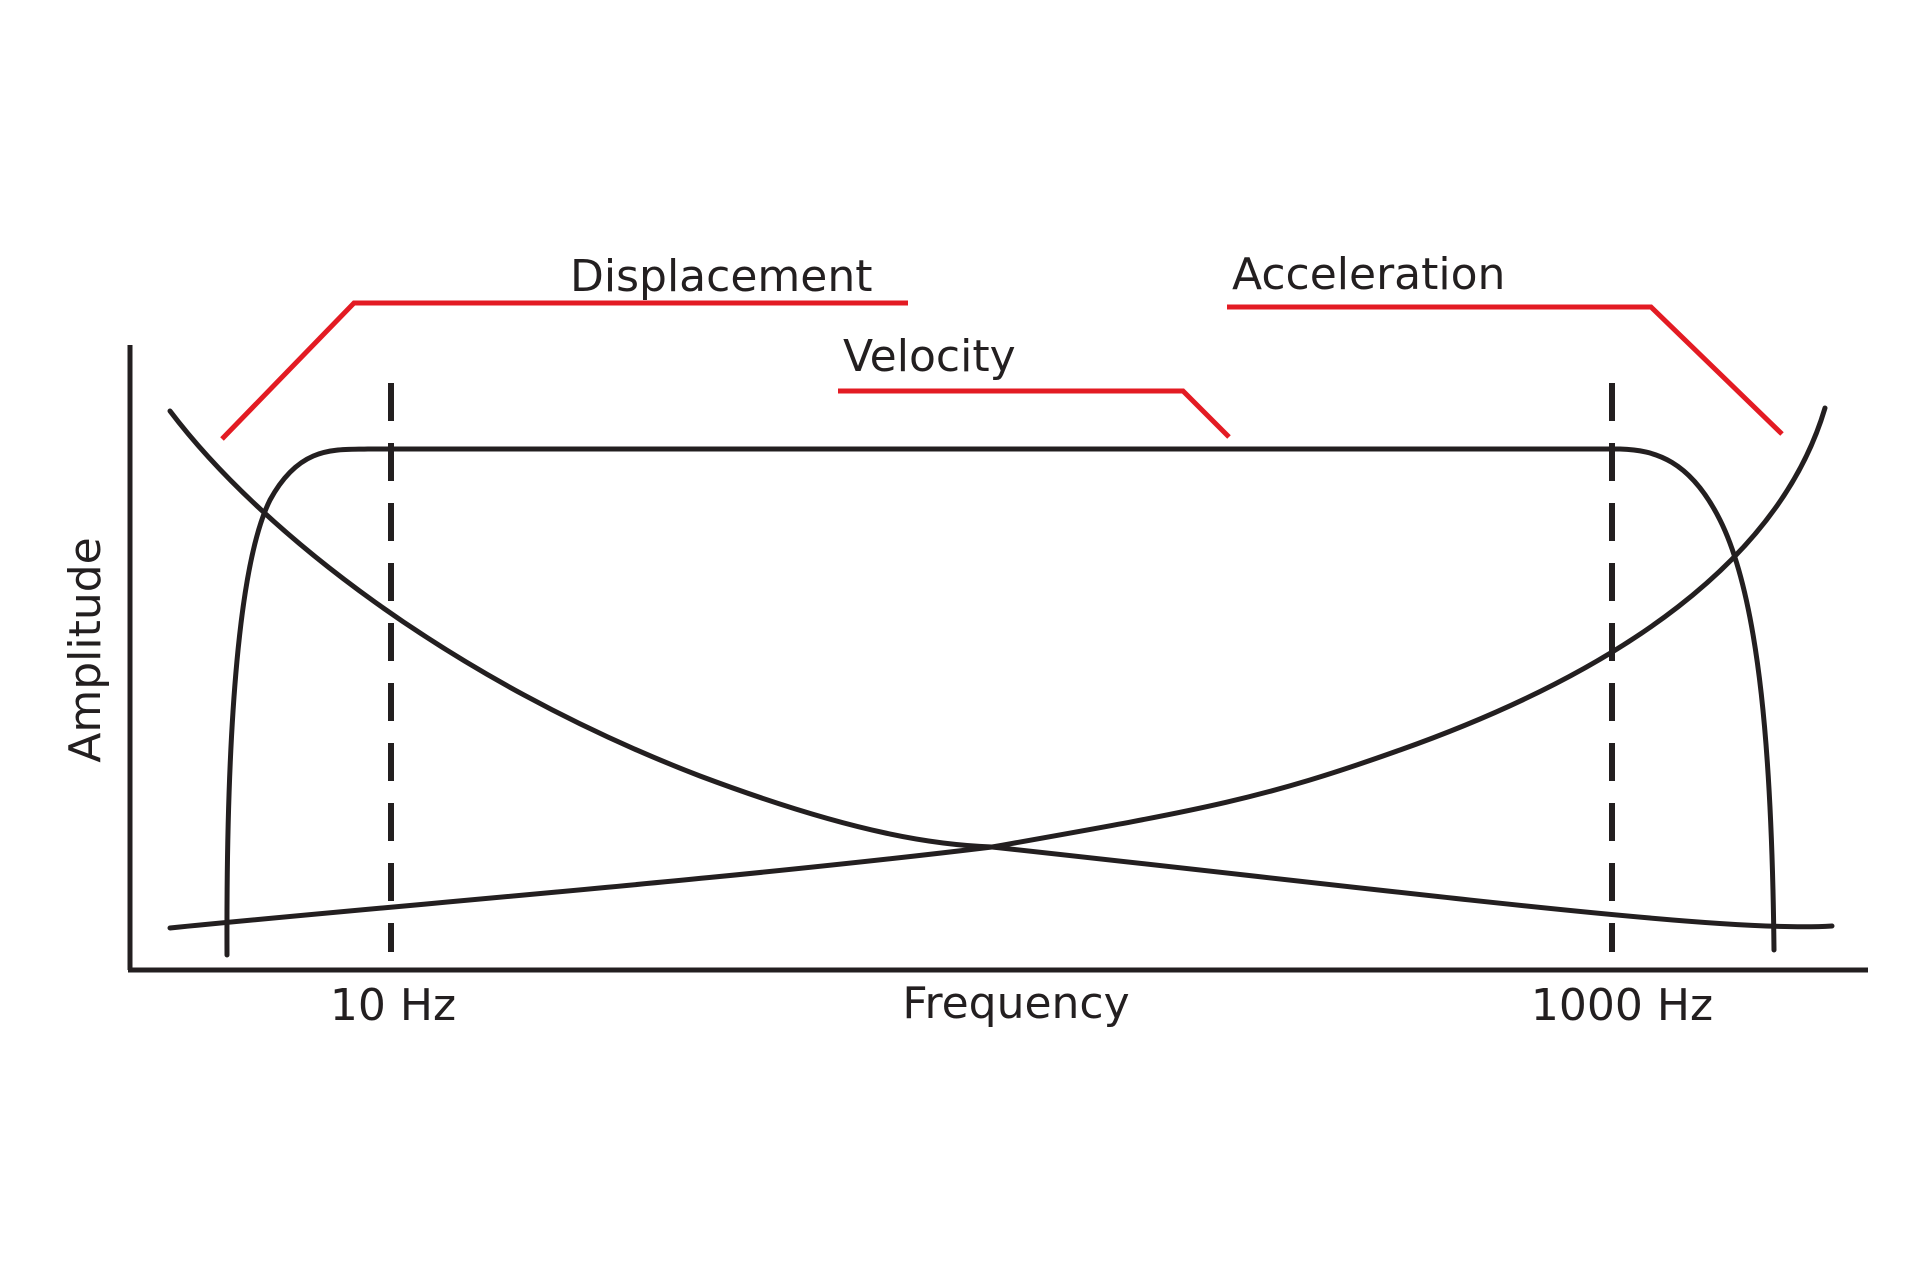 The height and width of the screenshot is (1280, 1920). Describe the element at coordinates (721, 276) in the screenshot. I see `displacement-label: Displacement` at that location.